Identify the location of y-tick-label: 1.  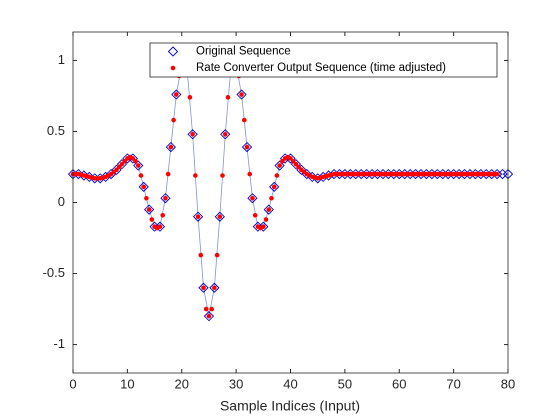
(61, 59).